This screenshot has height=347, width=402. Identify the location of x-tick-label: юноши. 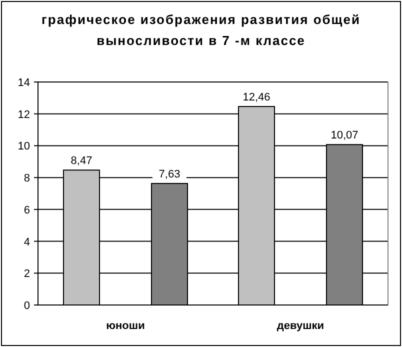
(125, 326).